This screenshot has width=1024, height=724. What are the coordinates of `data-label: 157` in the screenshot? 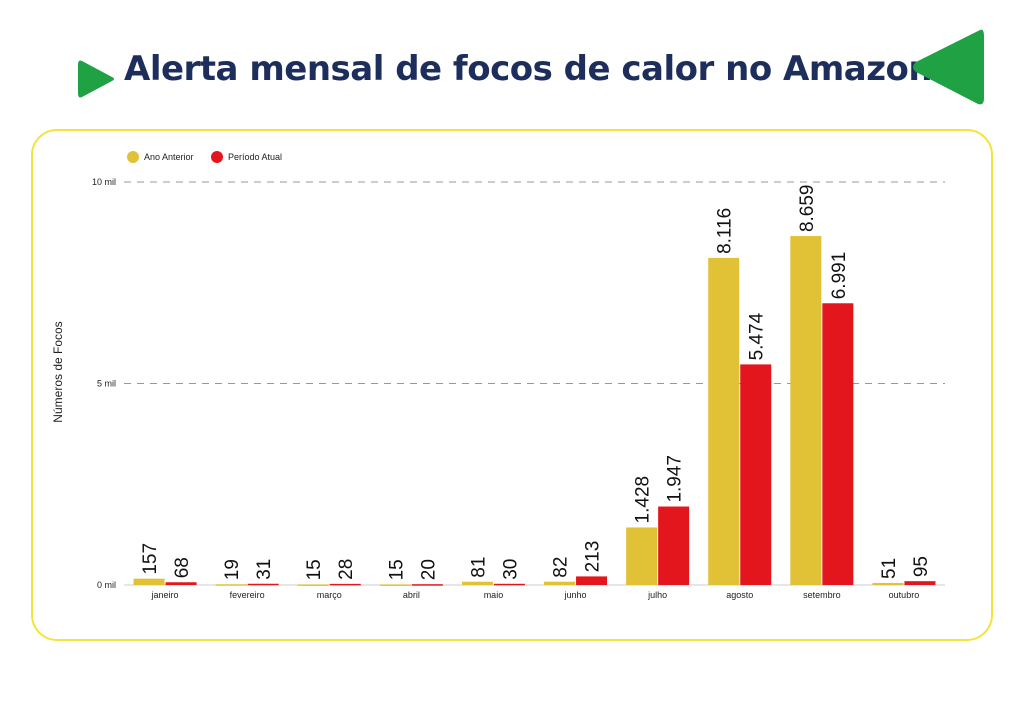 It's located at (150, 559).